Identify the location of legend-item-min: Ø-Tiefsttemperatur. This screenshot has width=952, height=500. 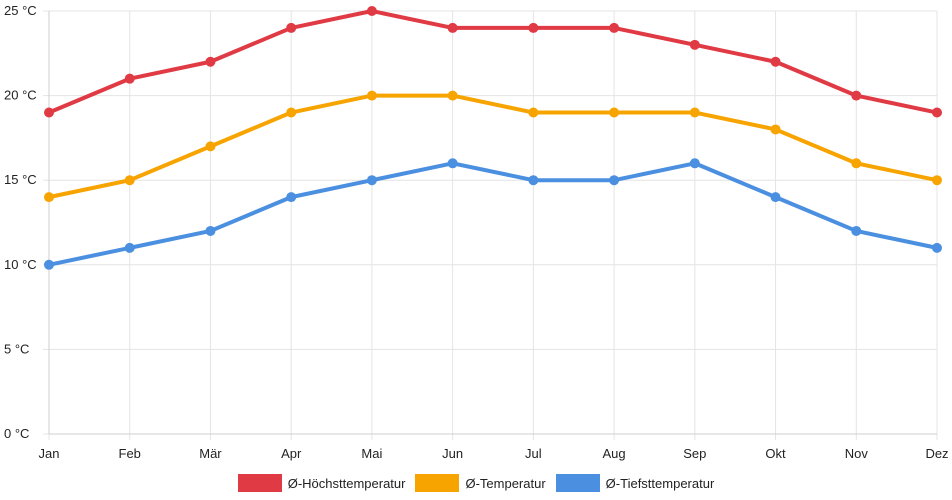
(635, 483).